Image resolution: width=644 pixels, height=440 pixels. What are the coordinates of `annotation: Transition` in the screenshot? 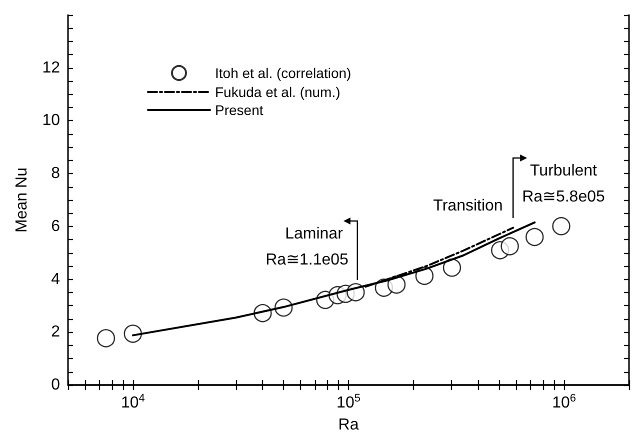 It's located at (468, 206).